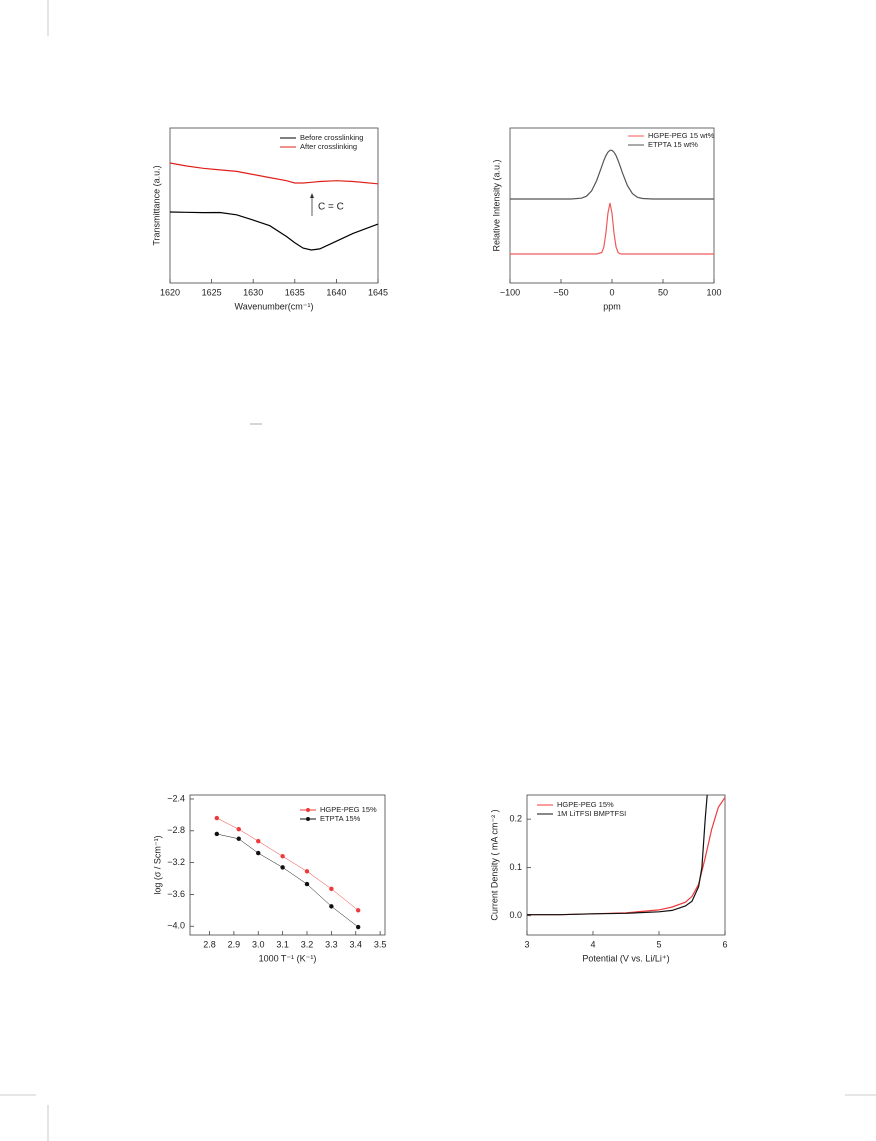 Image resolution: width=876 pixels, height=1141 pixels. I want to click on x-tick-label: 1635, so click(295, 292).